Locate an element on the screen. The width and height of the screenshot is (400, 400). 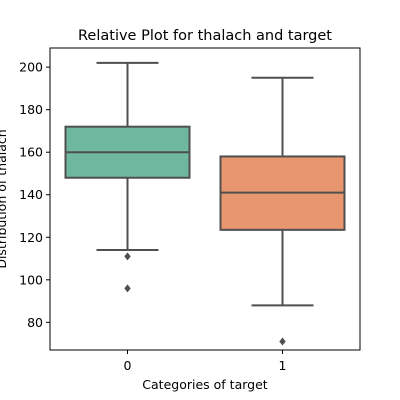
chart-title: Relative Plot for thalach and target is located at coordinates (205, 36).